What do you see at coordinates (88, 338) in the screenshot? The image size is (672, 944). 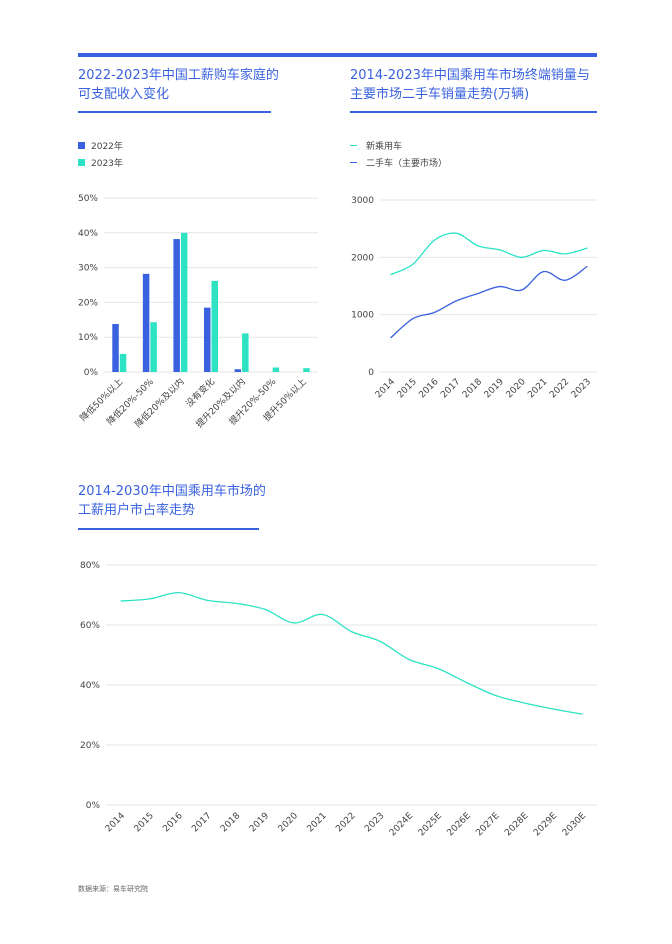 I see `chart1-y-tick-label: 10%` at bounding box center [88, 338].